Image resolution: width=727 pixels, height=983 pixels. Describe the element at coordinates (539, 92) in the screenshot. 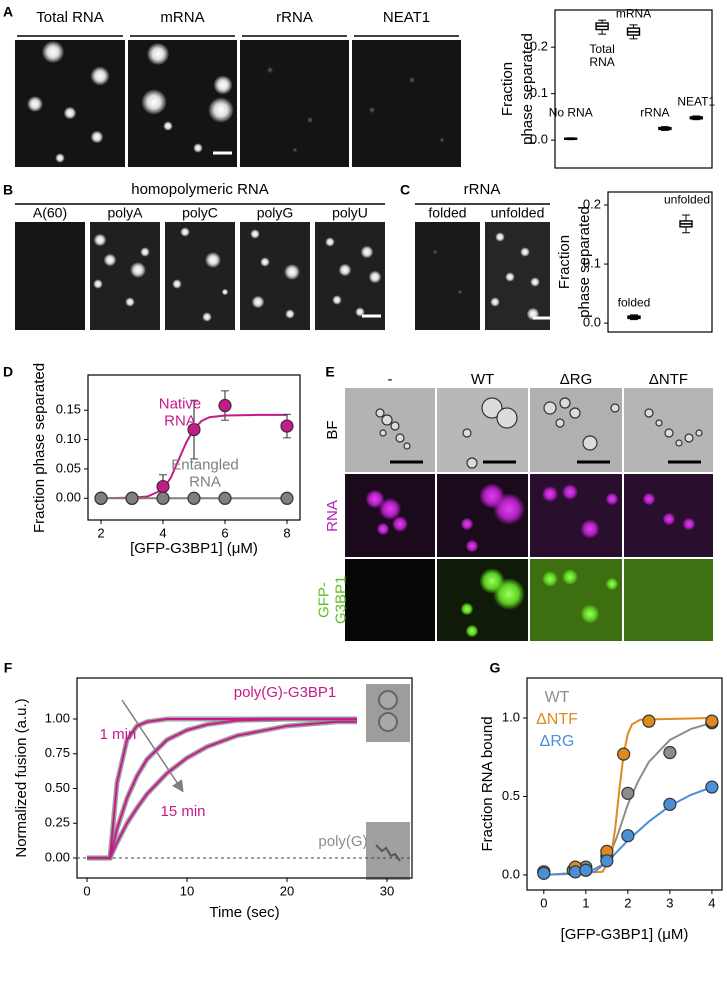

I see `y-tick-label: 0.1` at that location.